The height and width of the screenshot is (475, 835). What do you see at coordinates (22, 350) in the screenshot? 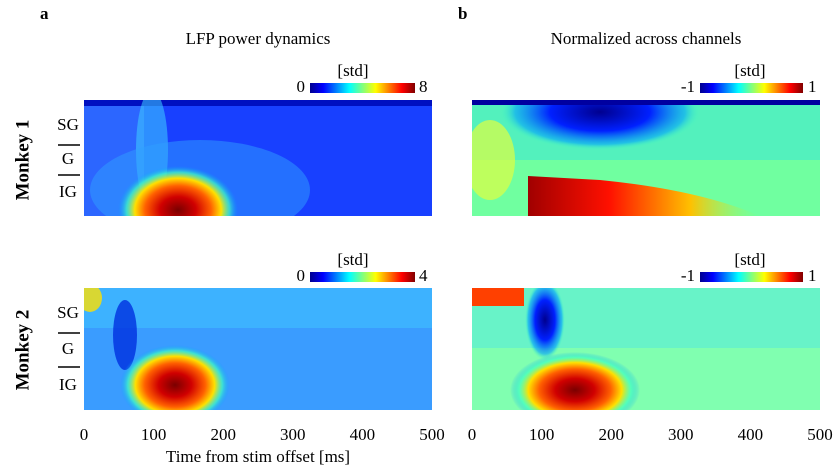
I see `row-label: Monkey 2` at bounding box center [22, 350].